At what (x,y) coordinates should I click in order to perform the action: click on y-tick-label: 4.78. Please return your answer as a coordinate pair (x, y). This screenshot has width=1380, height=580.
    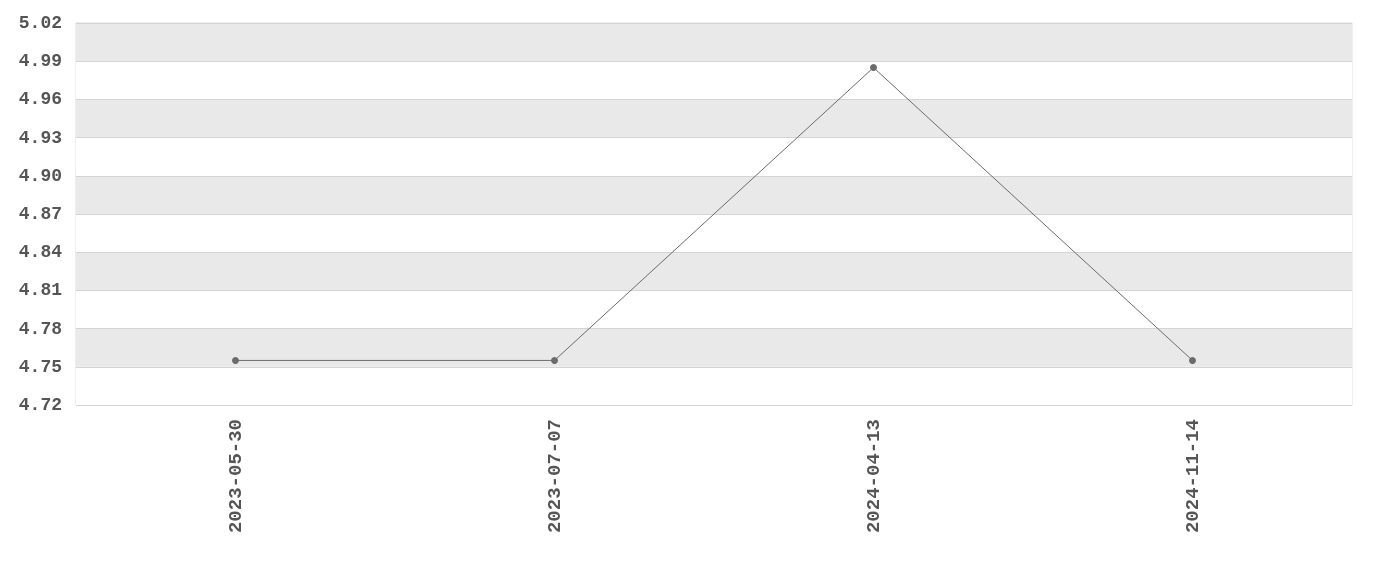
    Looking at the image, I should click on (40, 328).